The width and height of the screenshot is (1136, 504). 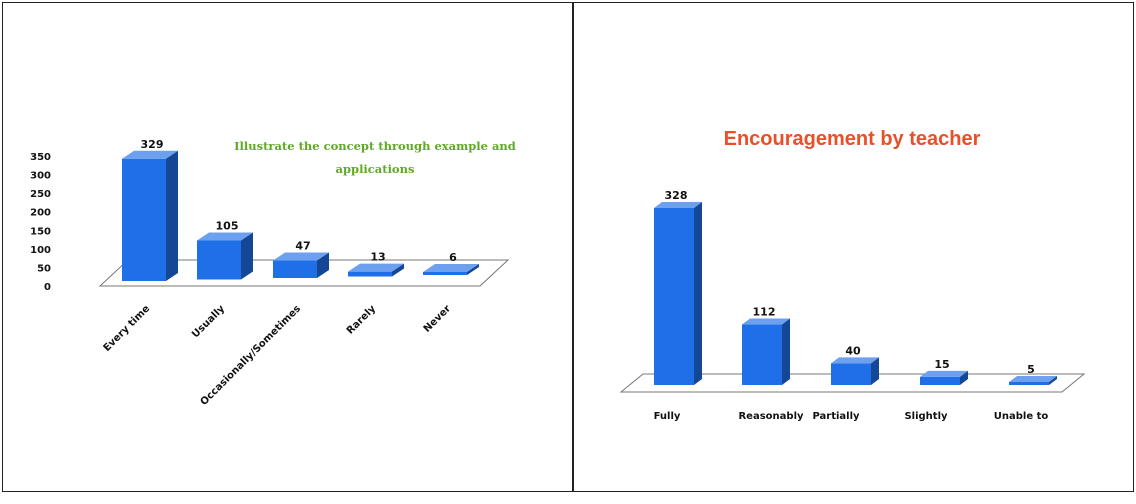 What do you see at coordinates (1031, 369) in the screenshot?
I see `data-label: 5` at bounding box center [1031, 369].